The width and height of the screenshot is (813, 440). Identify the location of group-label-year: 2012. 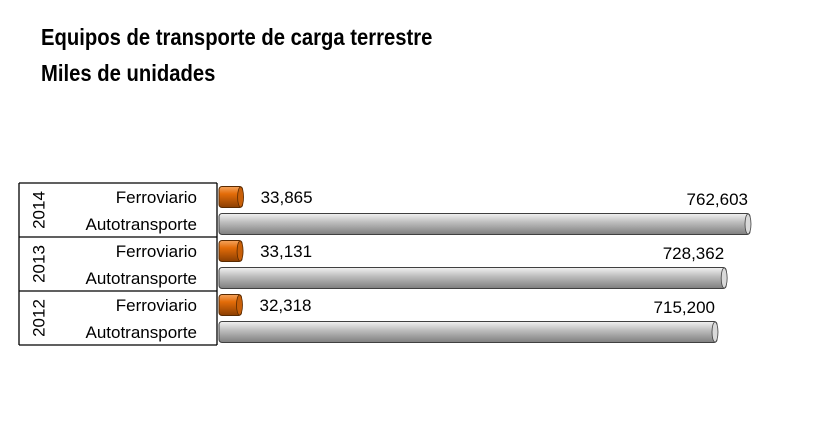
(38, 318).